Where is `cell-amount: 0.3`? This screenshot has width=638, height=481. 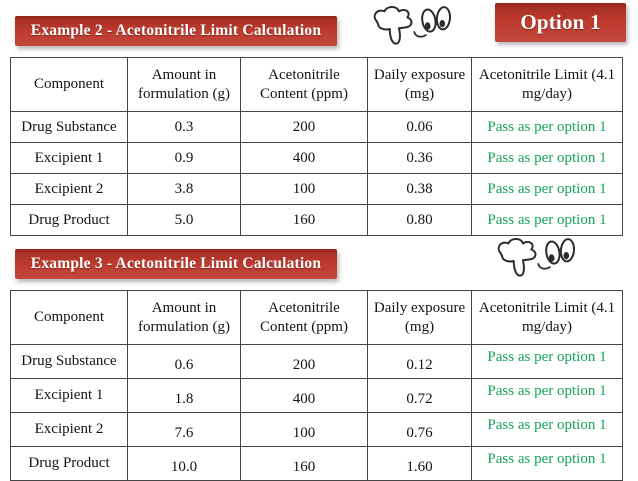 cell-amount: 0.3 is located at coordinates (184, 127).